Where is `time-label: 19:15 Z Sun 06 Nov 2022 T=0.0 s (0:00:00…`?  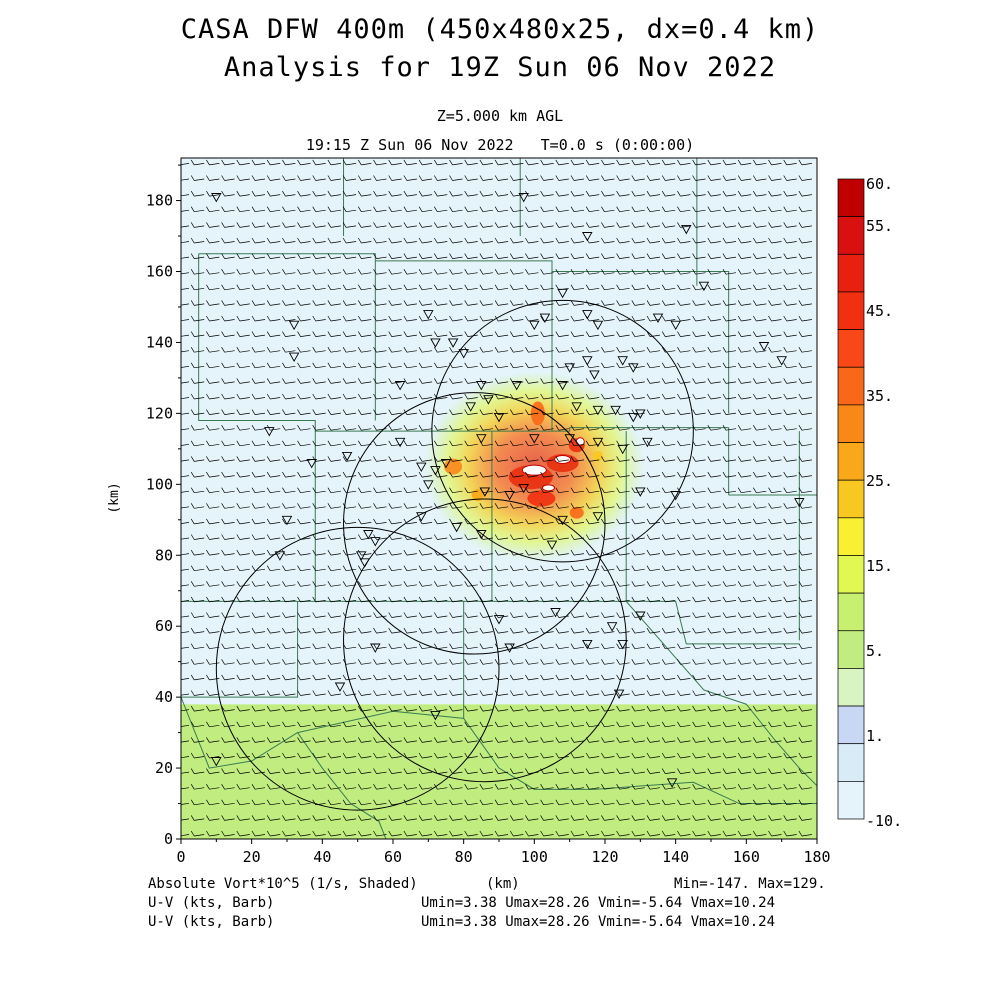
time-label: 19:15 Z Sun 06 Nov 2022 T=0.0 s (0:00:00… is located at coordinates (500, 145).